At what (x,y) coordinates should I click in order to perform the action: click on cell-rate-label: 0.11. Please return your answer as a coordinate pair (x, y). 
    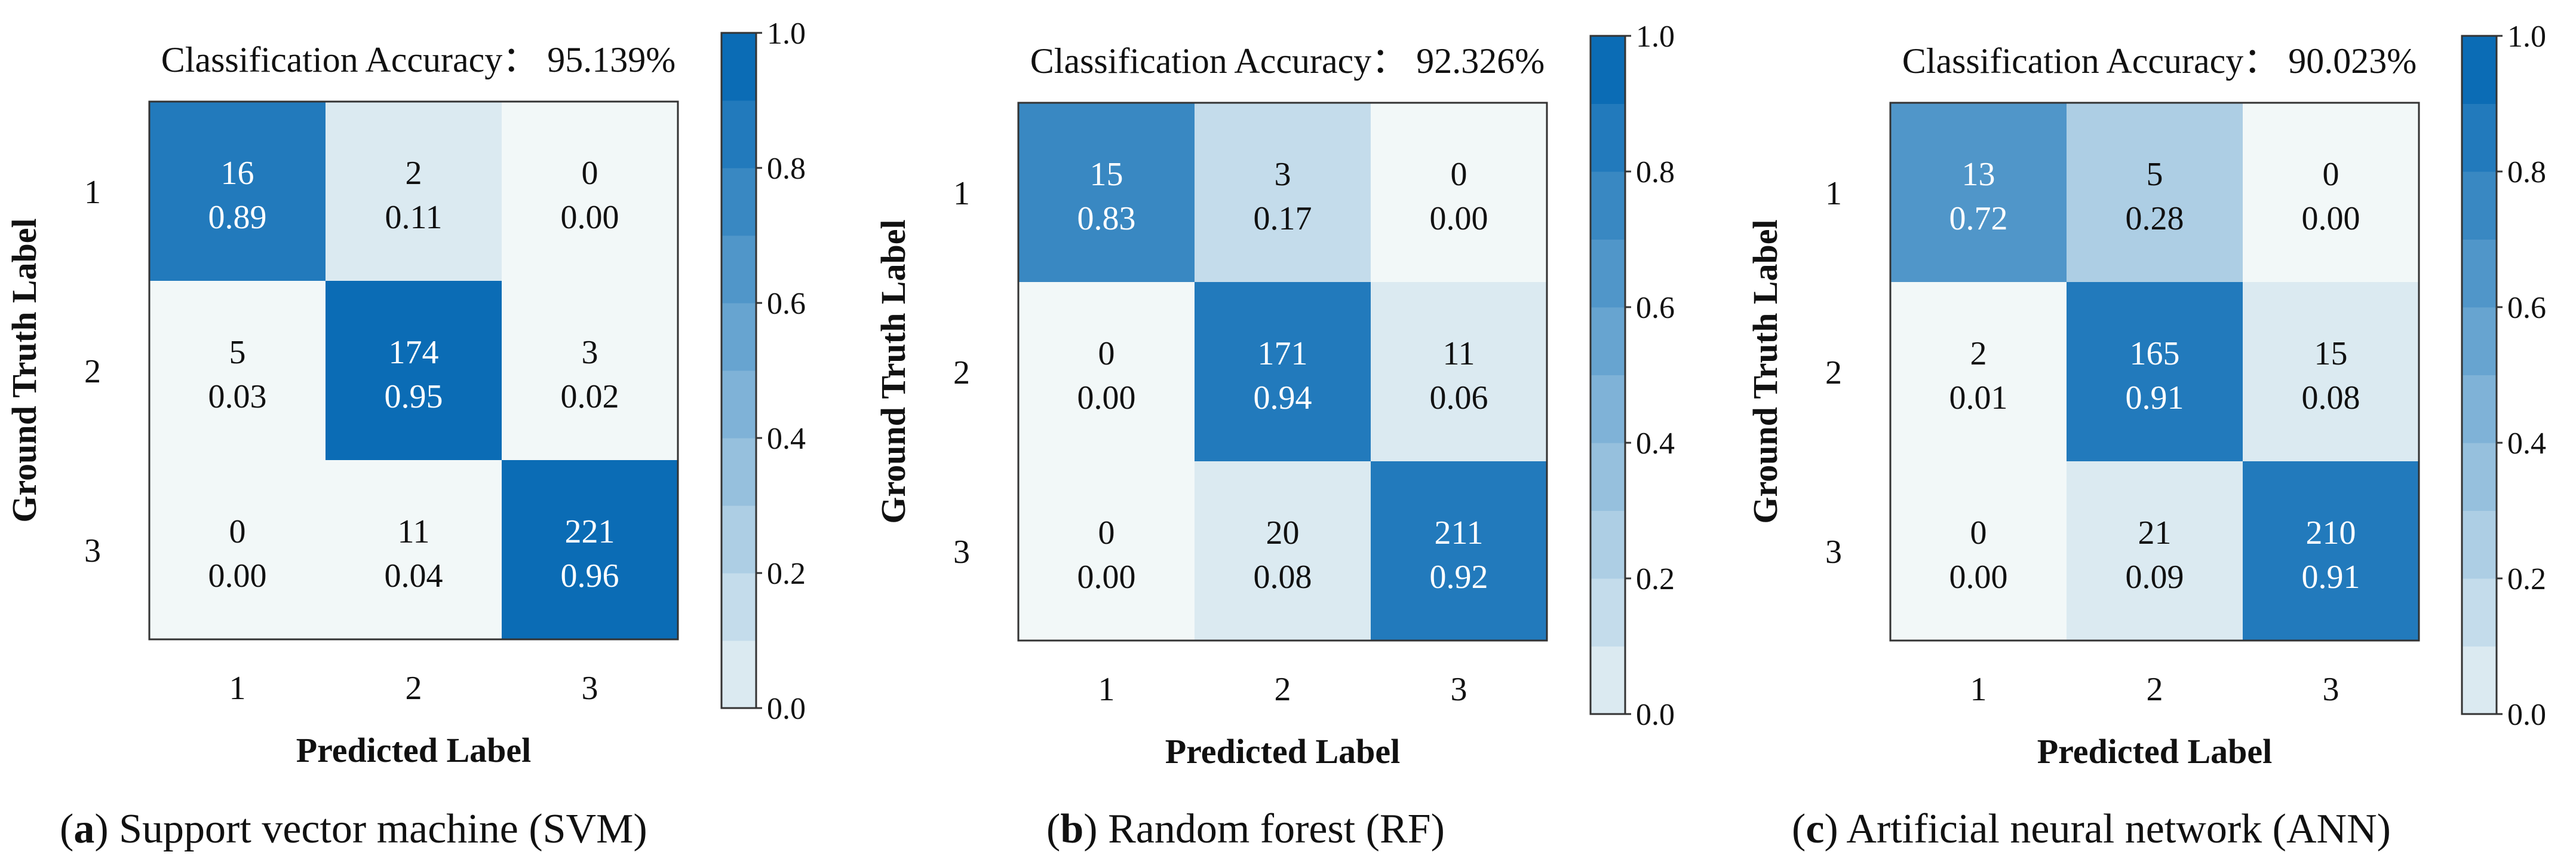
    Looking at the image, I should click on (414, 217).